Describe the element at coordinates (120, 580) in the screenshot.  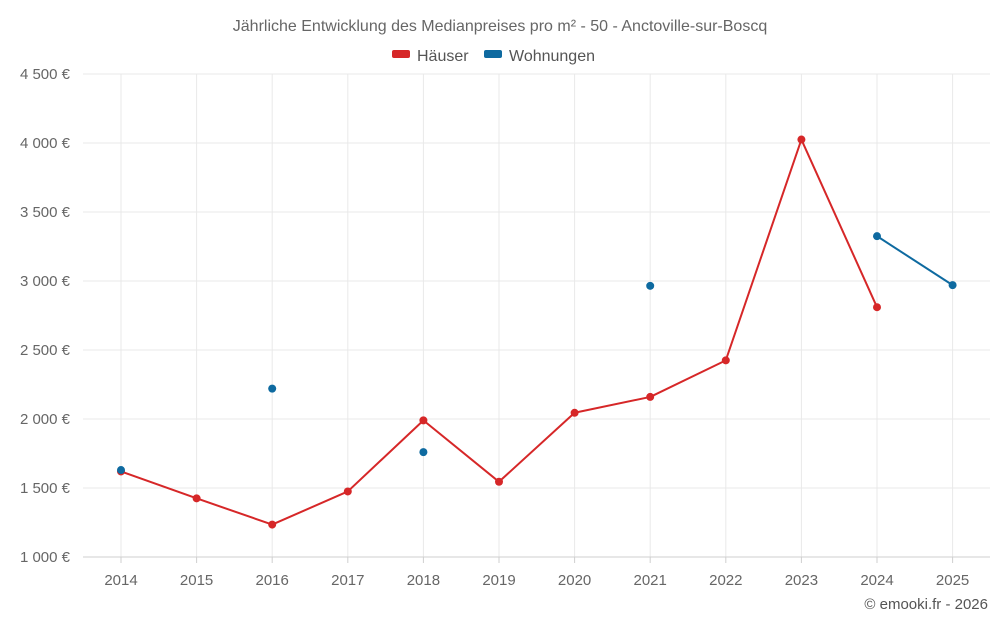
I see `x-tick-label: 2014` at that location.